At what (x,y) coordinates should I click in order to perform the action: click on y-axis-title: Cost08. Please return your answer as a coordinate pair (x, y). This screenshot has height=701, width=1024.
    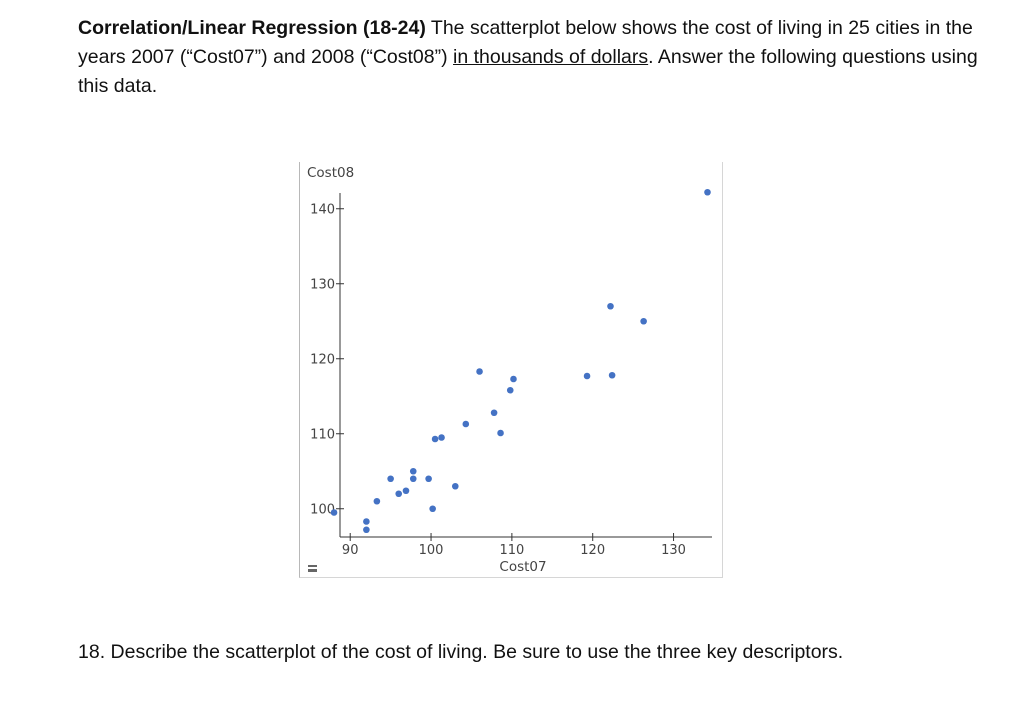
    Looking at the image, I should click on (330, 173).